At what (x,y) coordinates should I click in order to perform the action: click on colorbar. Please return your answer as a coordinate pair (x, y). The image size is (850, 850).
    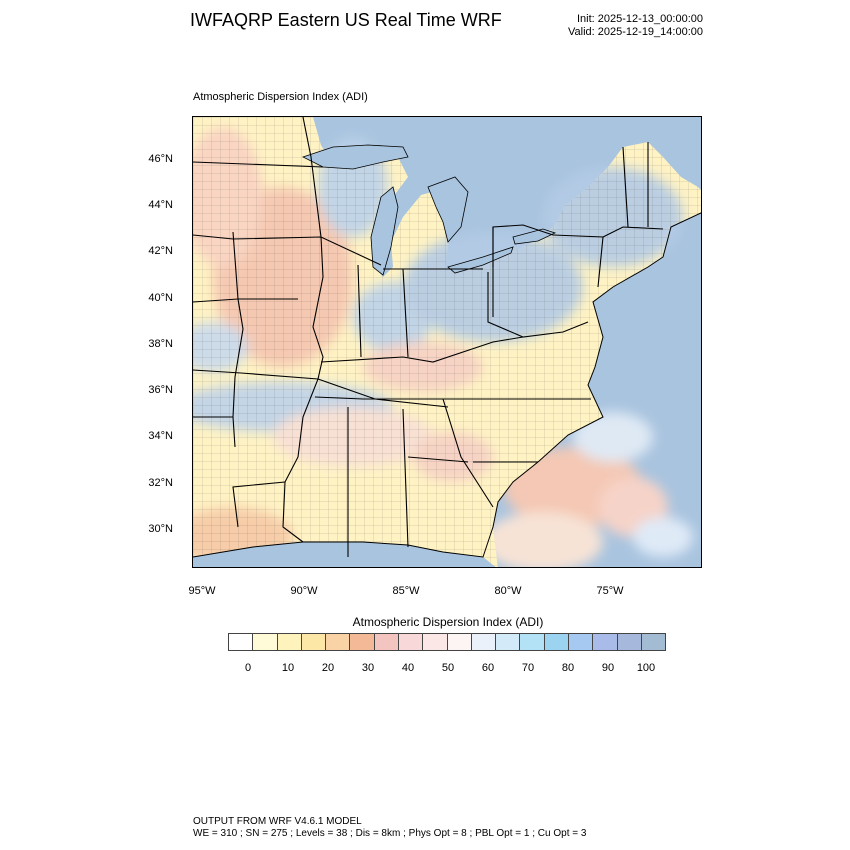
    Looking at the image, I should click on (447, 642).